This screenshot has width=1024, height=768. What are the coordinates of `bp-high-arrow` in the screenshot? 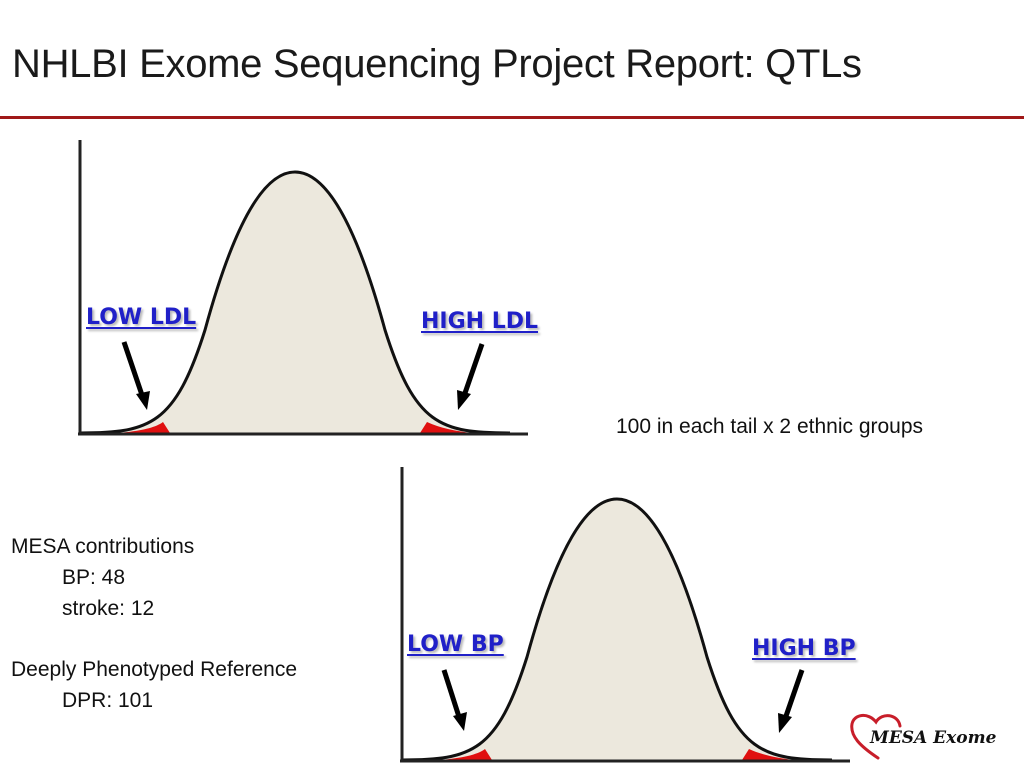 It's located at (793, 694).